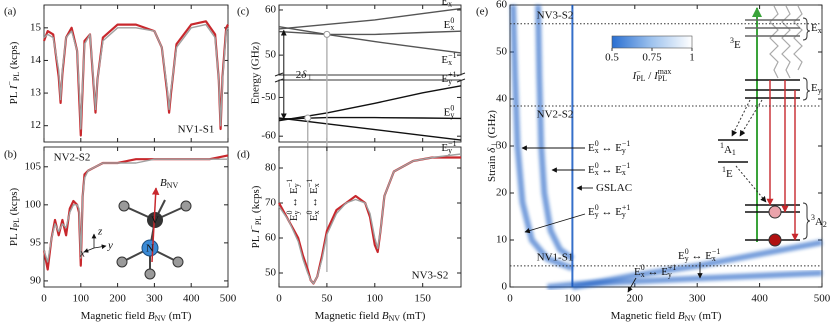  I want to click on axis-letter: x, so click(82, 254).